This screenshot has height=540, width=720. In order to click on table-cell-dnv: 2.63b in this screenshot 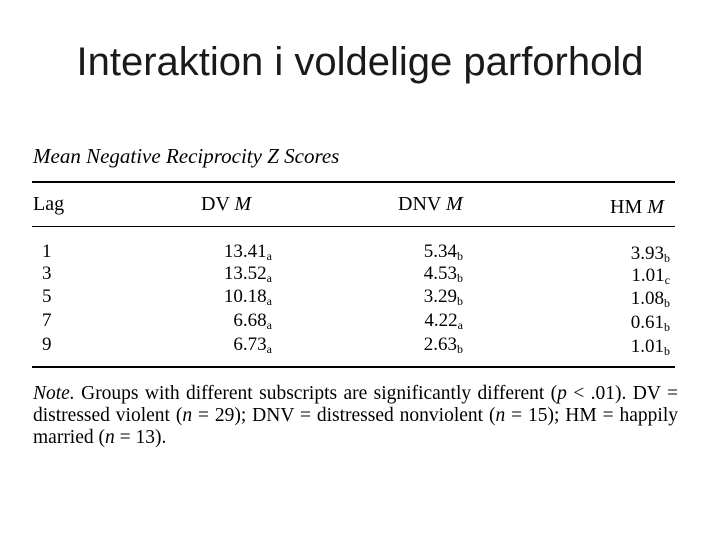, I will do `click(443, 344)`.